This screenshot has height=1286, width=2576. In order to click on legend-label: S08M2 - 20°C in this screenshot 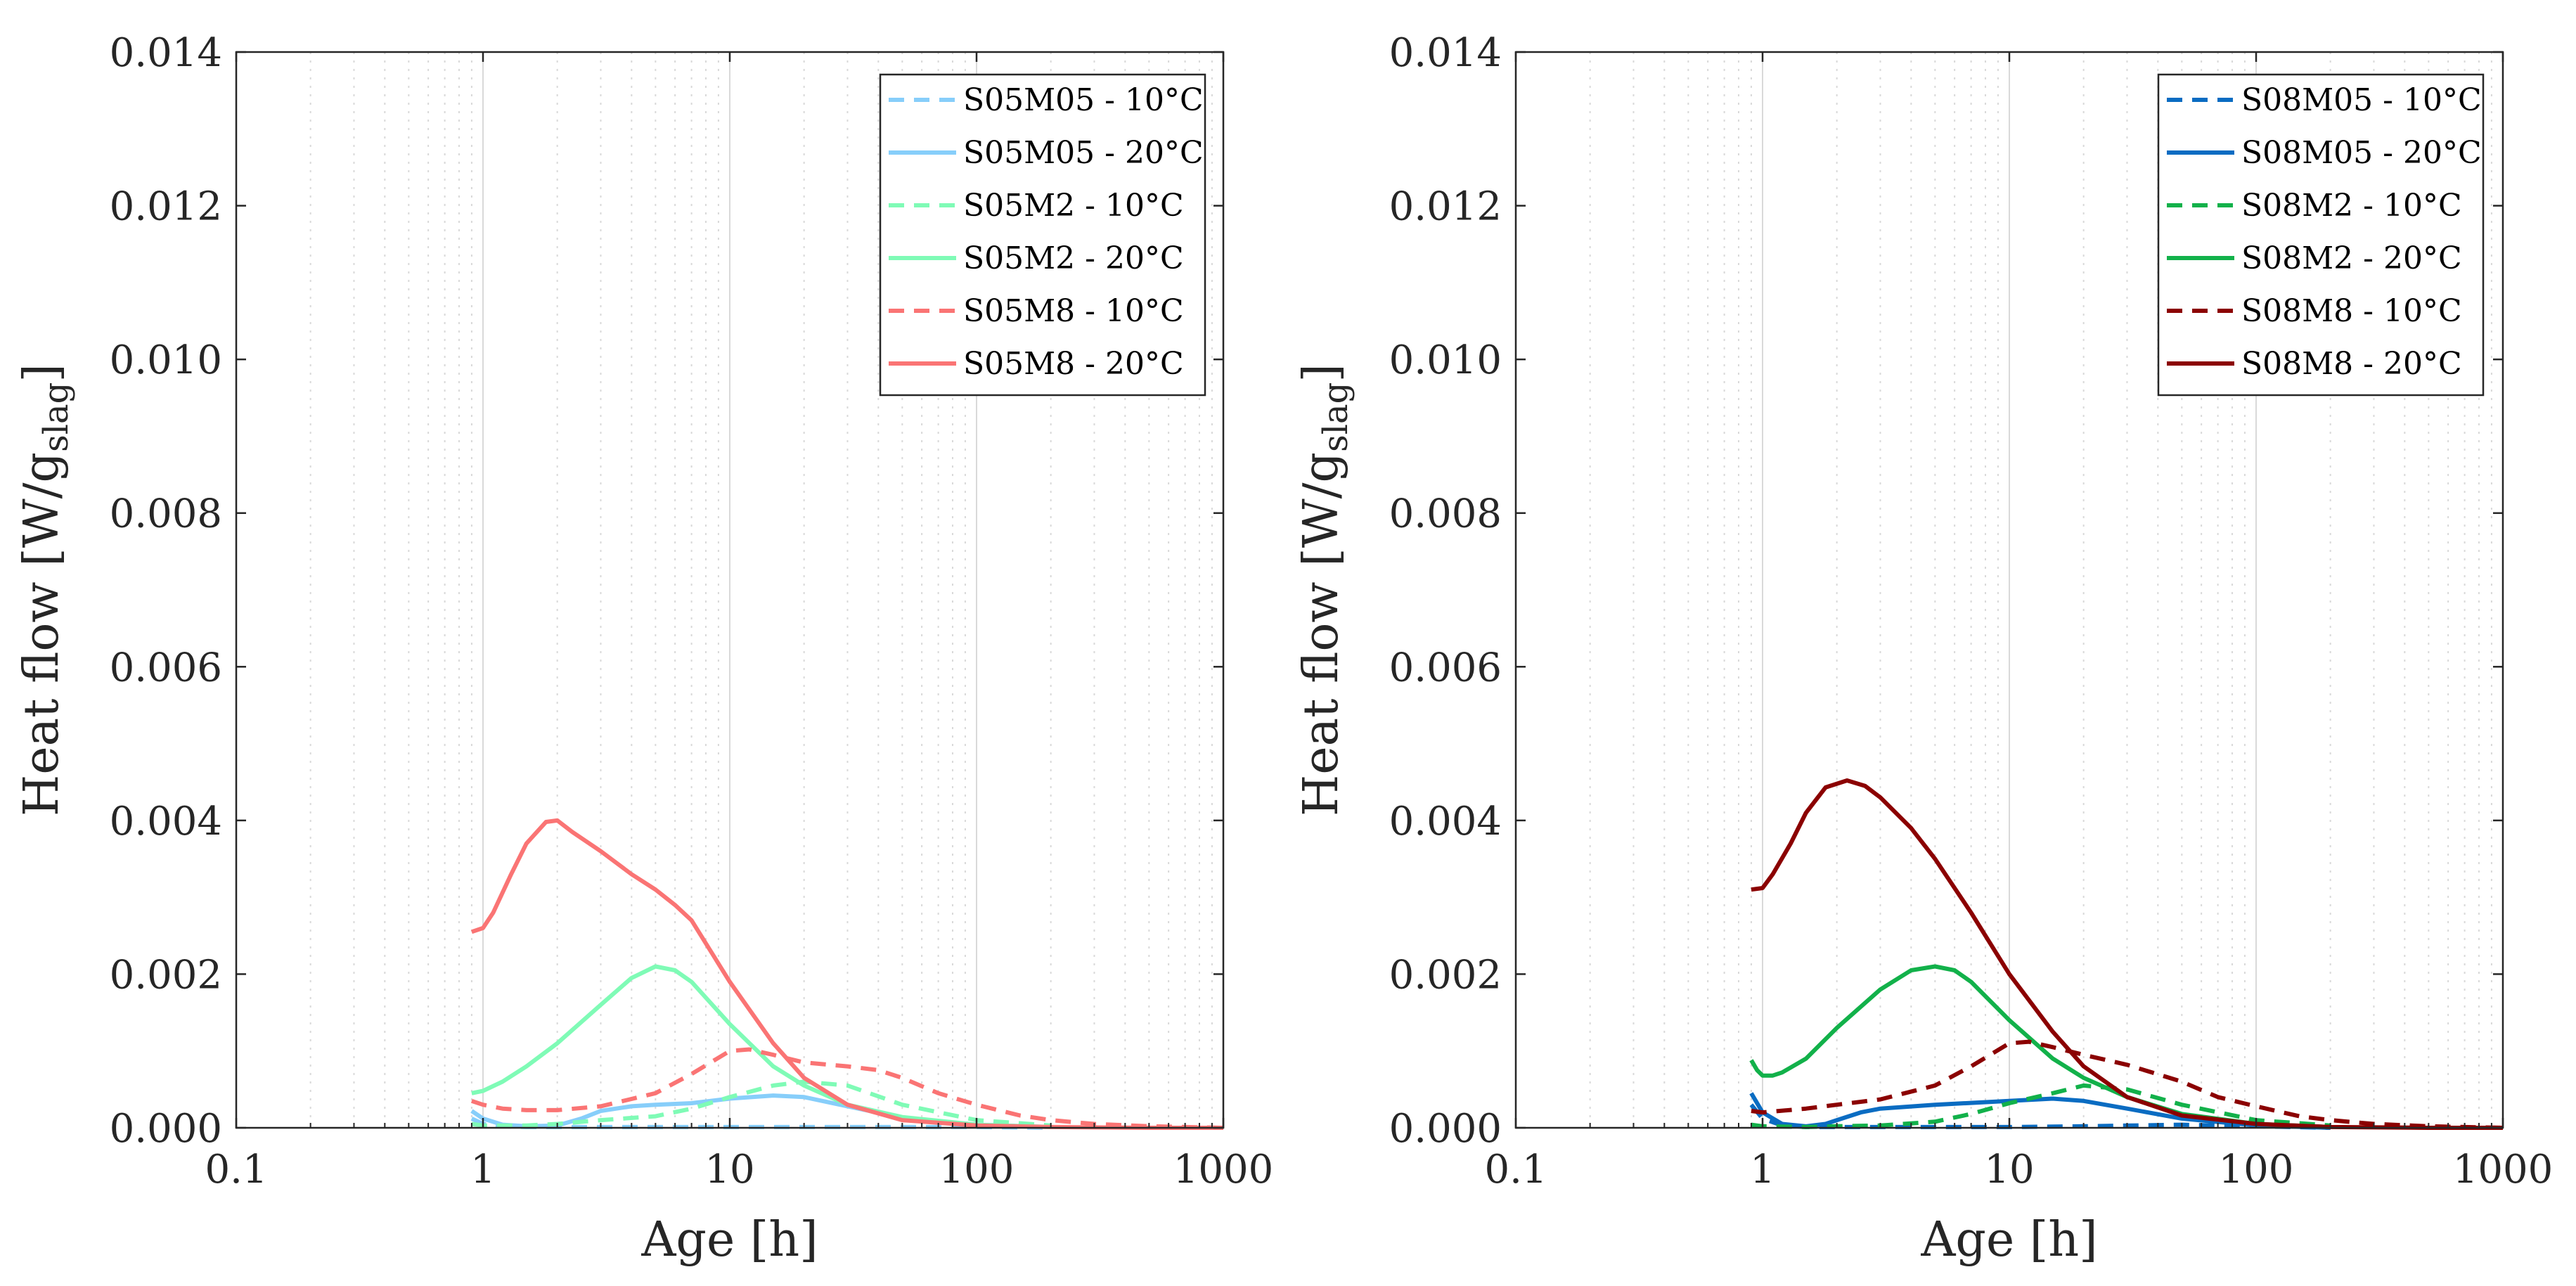, I will do `click(2351, 258)`.